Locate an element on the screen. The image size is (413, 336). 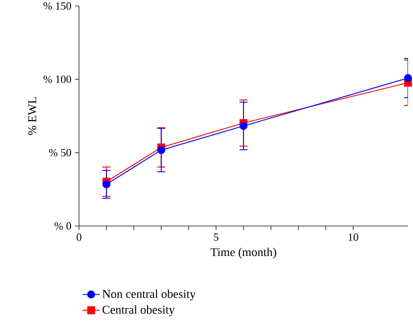
legend-label: Central obesity is located at coordinates (138, 310).